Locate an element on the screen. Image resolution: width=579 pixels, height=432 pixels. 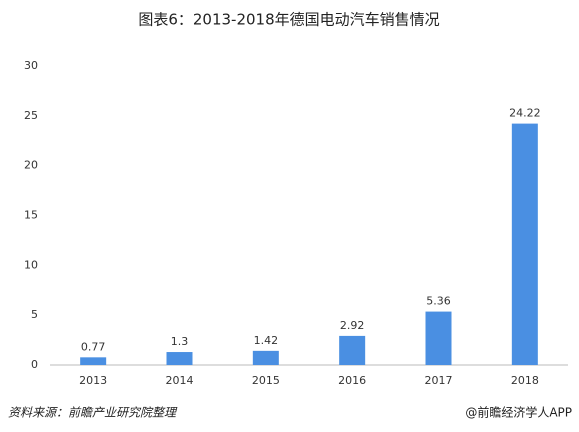
chart-title: 图表6：2013-2018年德国电动汽车销售情况 is located at coordinates (288, 20).